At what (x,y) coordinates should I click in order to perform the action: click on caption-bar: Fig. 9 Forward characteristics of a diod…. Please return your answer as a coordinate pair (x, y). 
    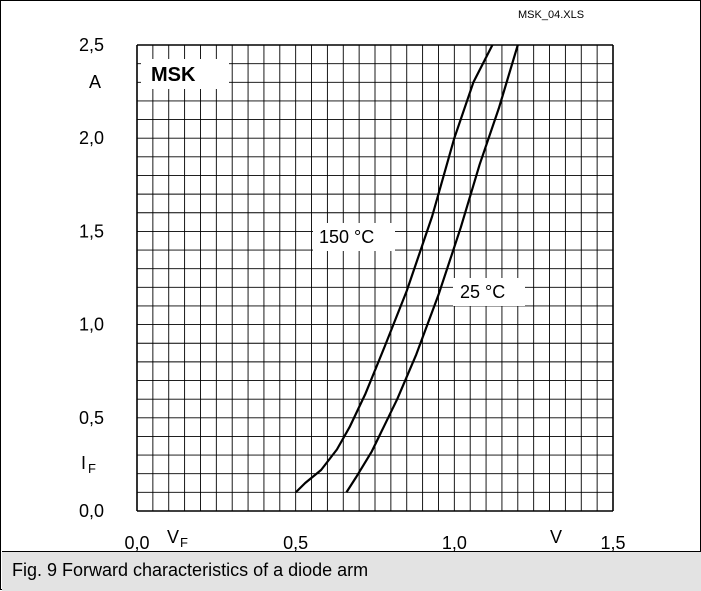
    Looking at the image, I should click on (351, 571).